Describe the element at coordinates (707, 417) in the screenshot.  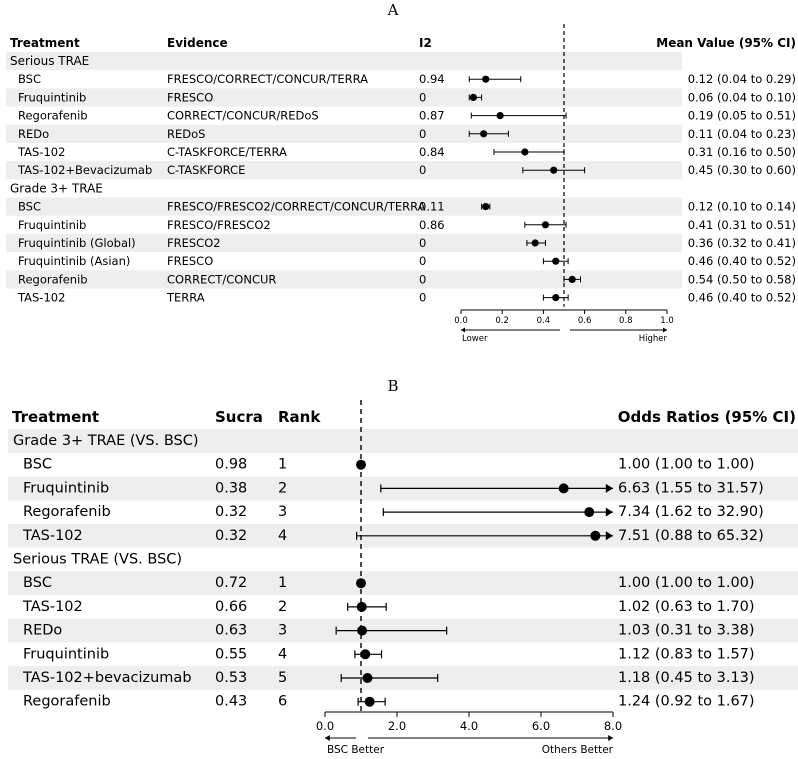
I see `panel-b-header-estimate: Odds Ratios (95% CI)` at that location.